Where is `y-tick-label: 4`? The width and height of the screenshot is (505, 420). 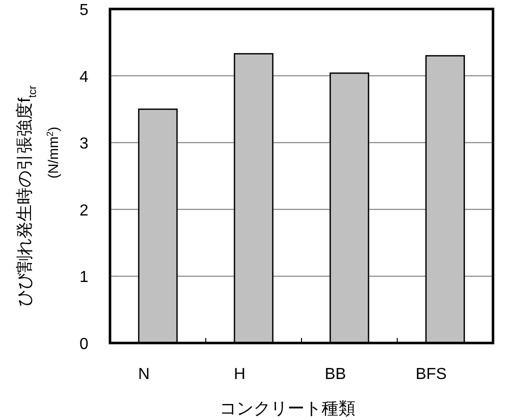
y-tick-label: 4 is located at coordinates (84, 77).